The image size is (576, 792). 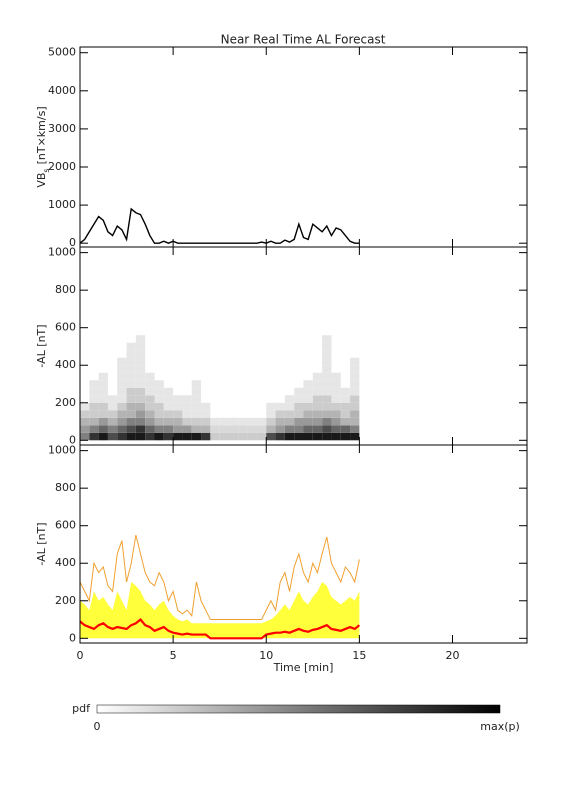 I want to click on plot-area, so click(x=220, y=587).